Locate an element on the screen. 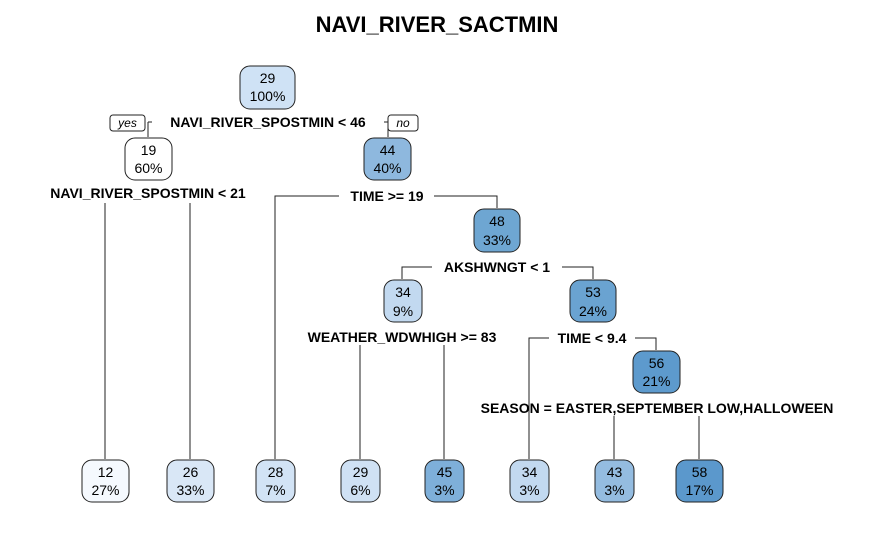  node-53: 53 24% is located at coordinates (593, 301).